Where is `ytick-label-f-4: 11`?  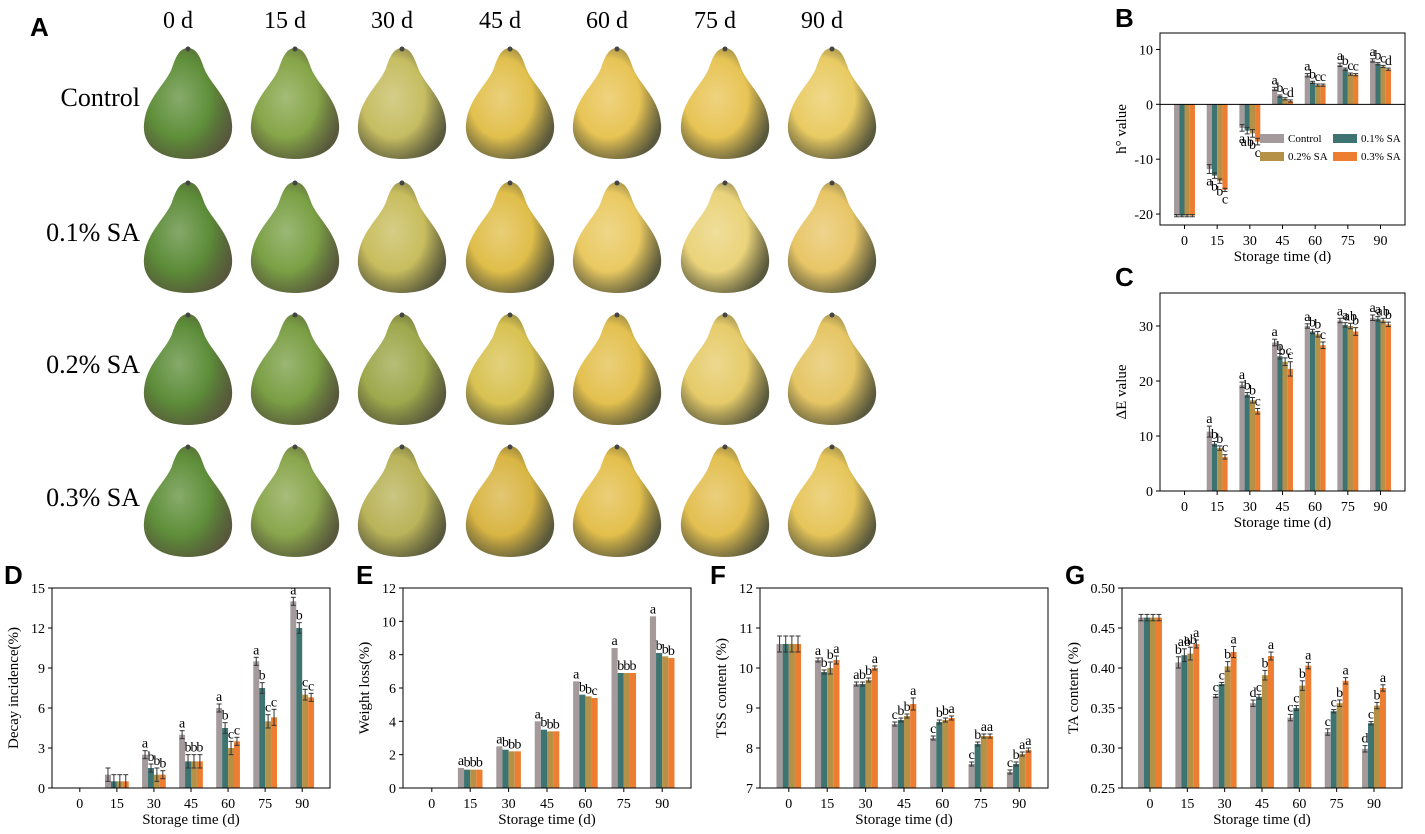
ytick-label-f-4: 11 is located at coordinates (746, 629).